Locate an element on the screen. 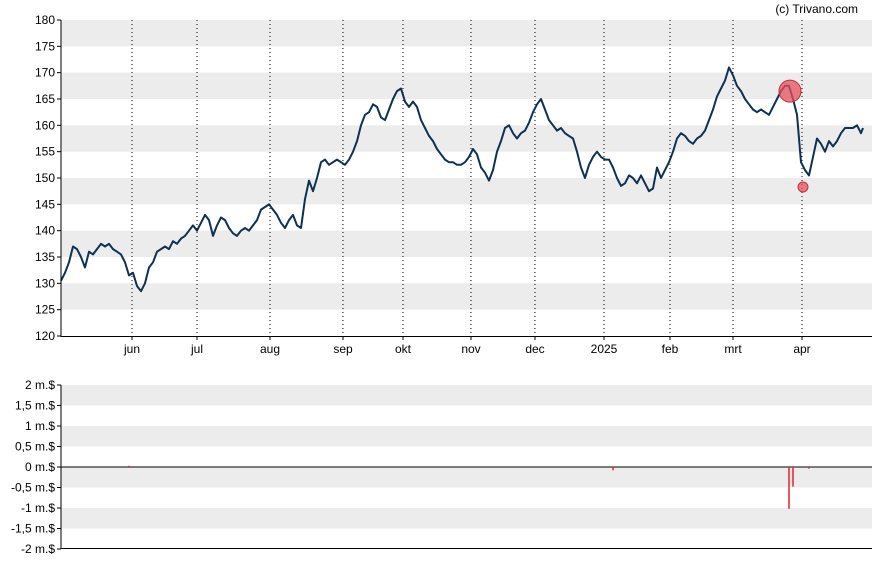 This screenshot has height=565, width=888. price-x-tick-label: jun is located at coordinates (131, 349).